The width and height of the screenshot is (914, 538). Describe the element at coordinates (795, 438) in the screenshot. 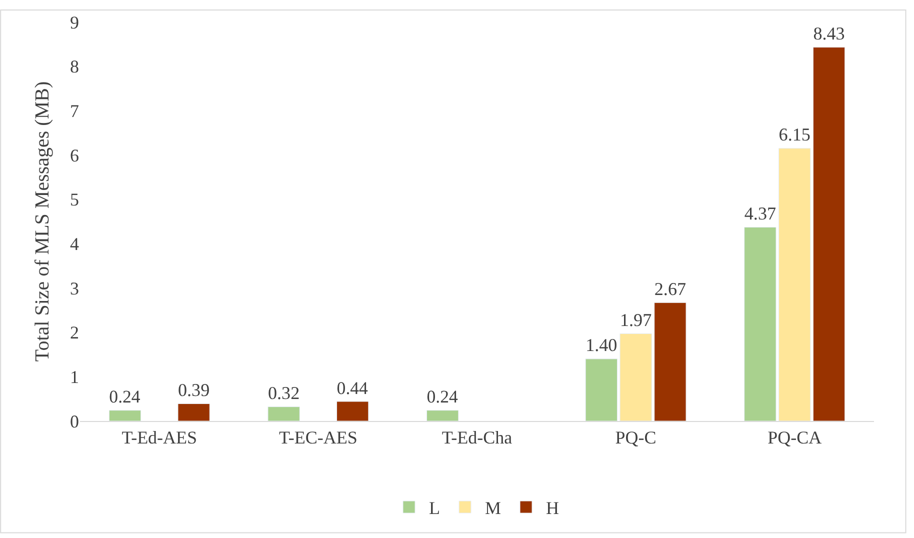

I see `x-tick-label: PQ-CA` at that location.